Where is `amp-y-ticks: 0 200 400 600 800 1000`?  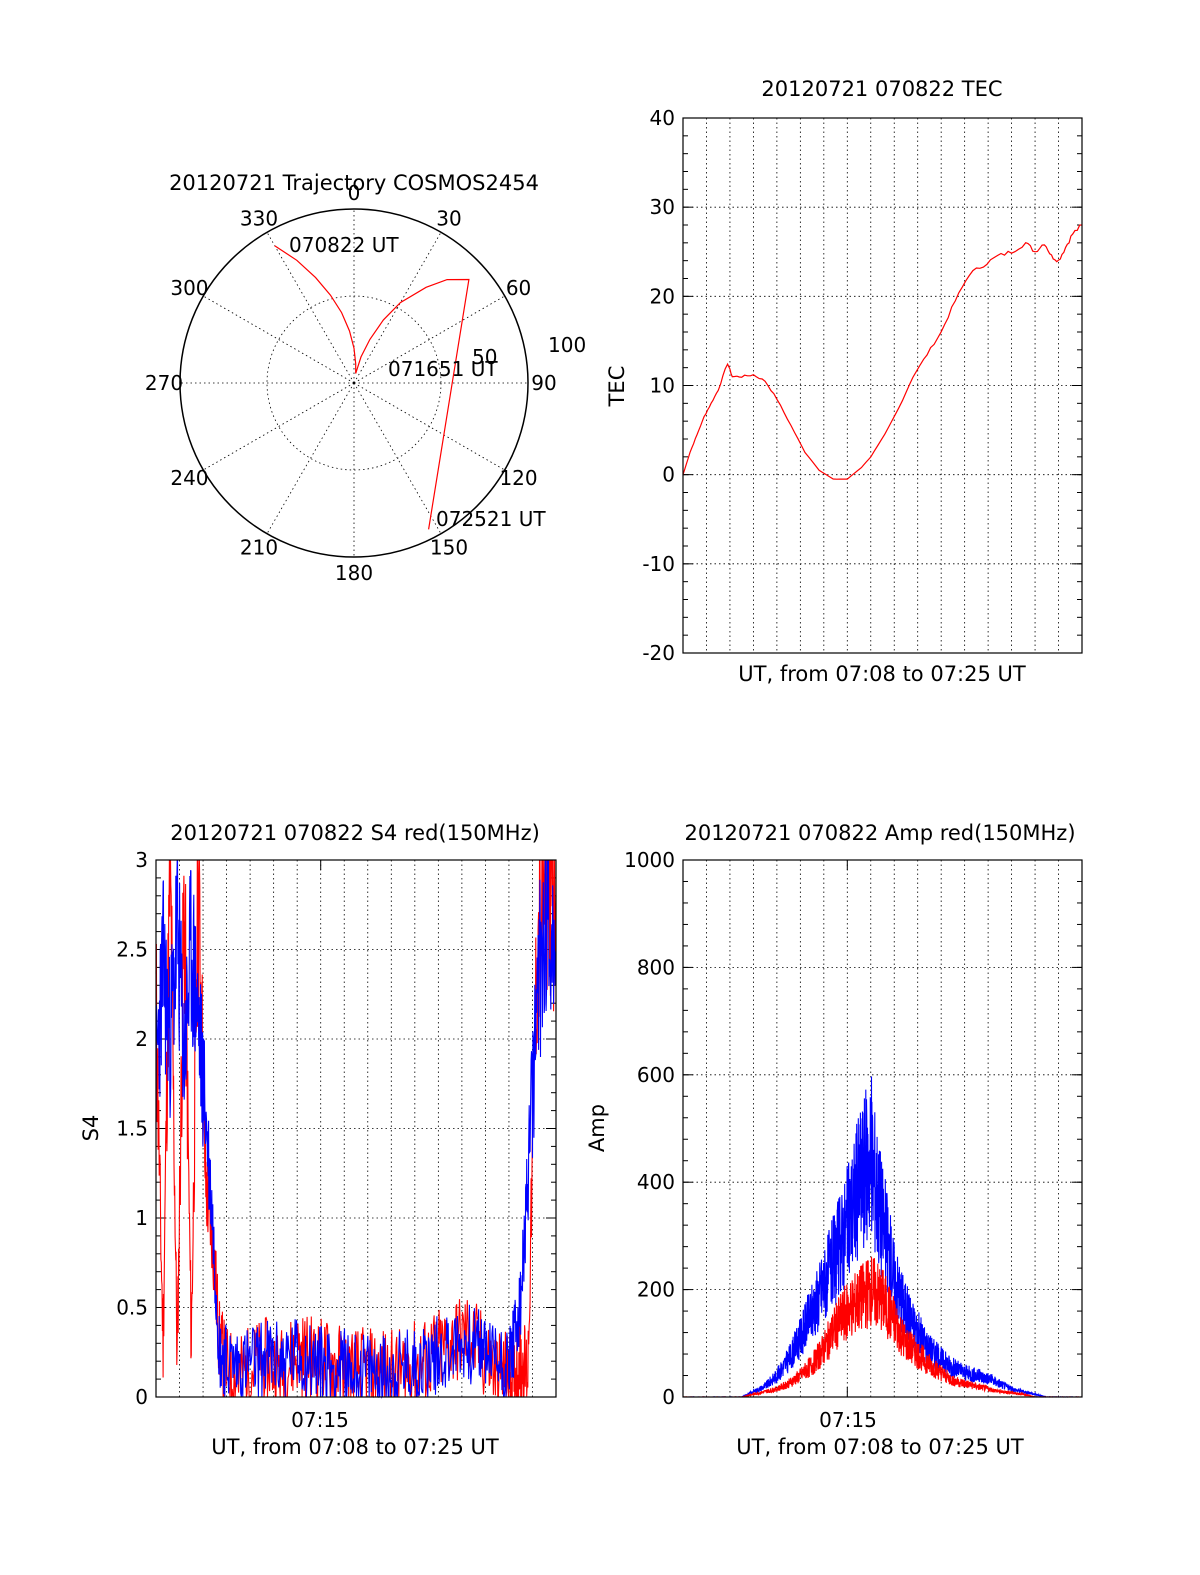 amp-y-ticks: 0 200 400 600 800 1000 is located at coordinates (853, 1128).